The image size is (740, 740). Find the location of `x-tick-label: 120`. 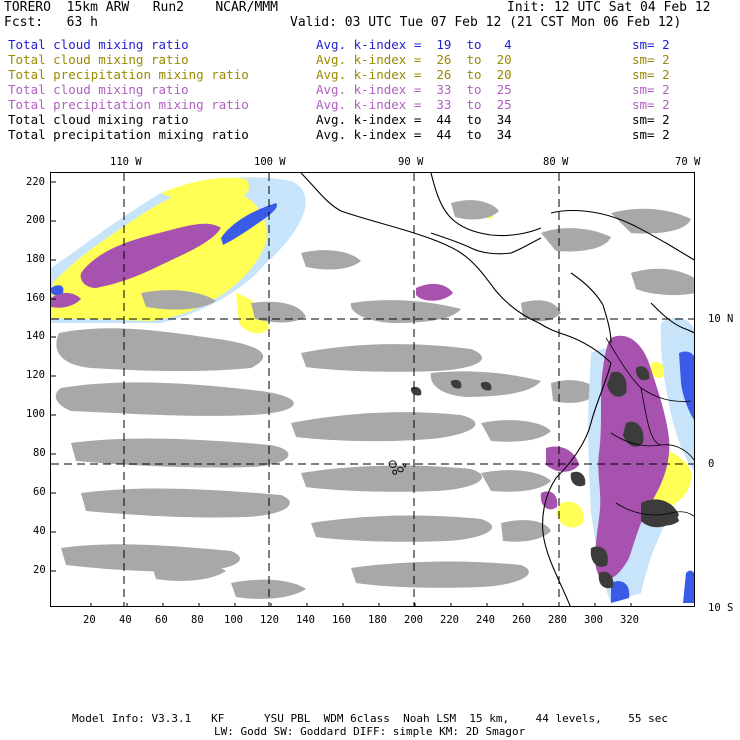

x-tick-label: 120 is located at coordinates (269, 620).